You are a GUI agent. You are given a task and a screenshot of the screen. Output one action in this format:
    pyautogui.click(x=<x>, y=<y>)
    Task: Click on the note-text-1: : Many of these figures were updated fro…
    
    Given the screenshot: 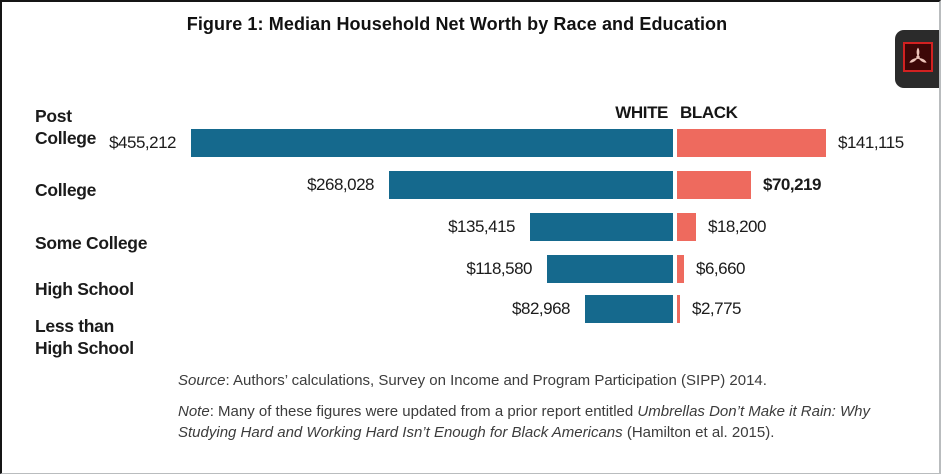 What is the action you would take?
    pyautogui.click(x=423, y=411)
    